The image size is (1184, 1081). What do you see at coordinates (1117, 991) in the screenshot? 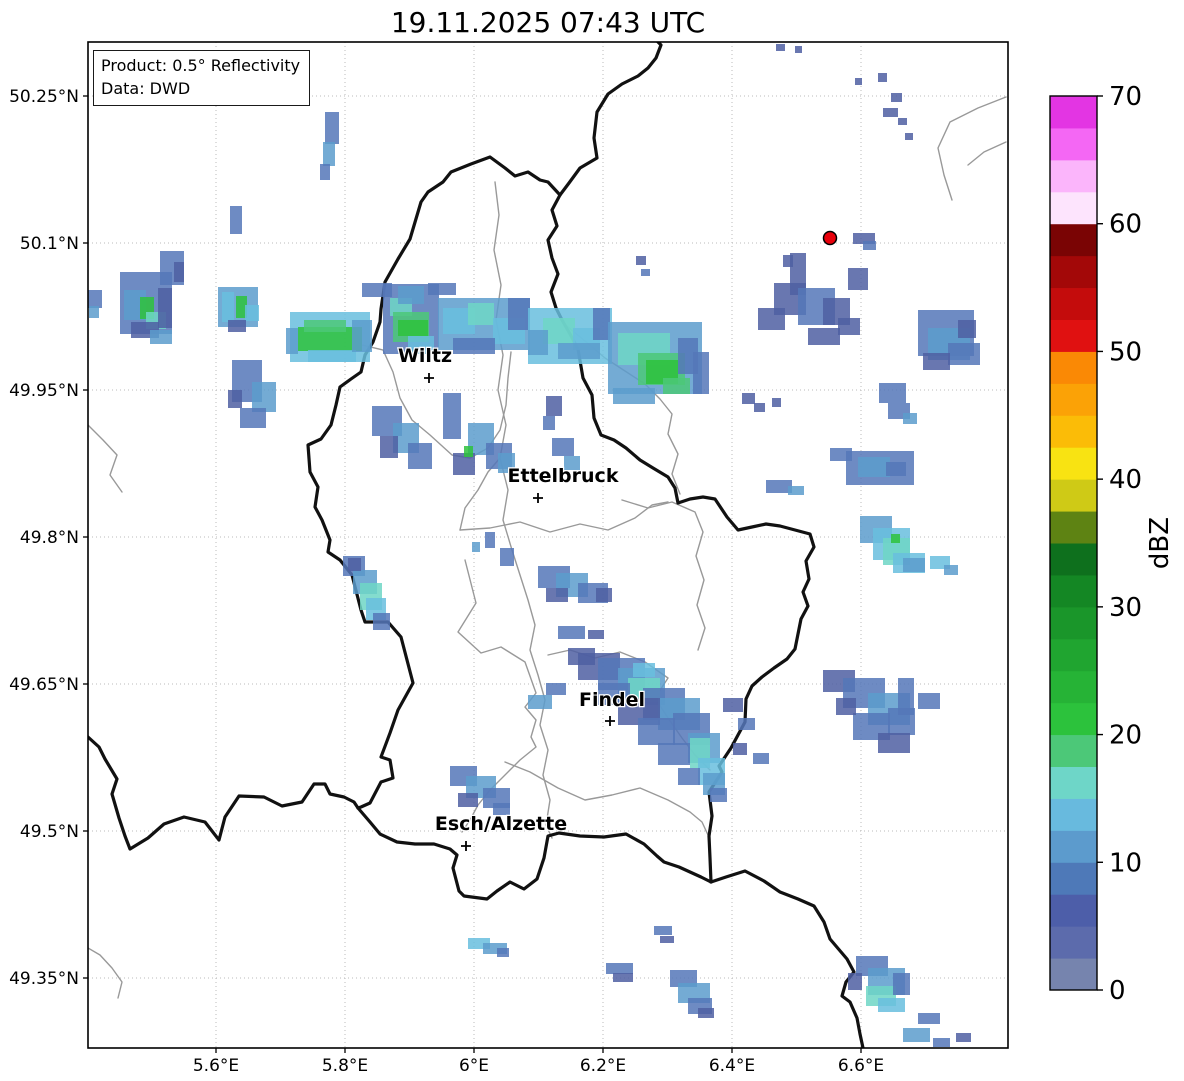
I see `colorbar-tick-label: 0` at bounding box center [1117, 991].